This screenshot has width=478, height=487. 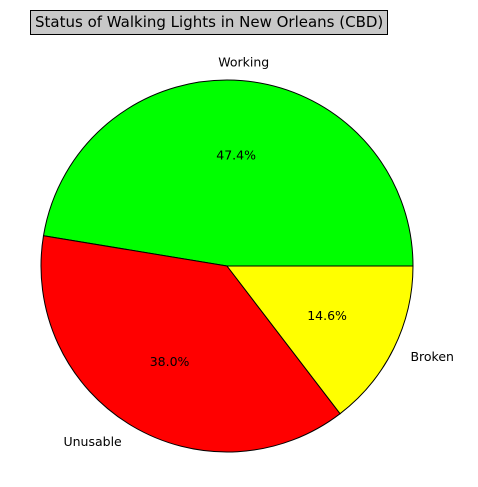 What do you see at coordinates (319, 340) in the screenshot?
I see `pie-slice-broken` at bounding box center [319, 340].